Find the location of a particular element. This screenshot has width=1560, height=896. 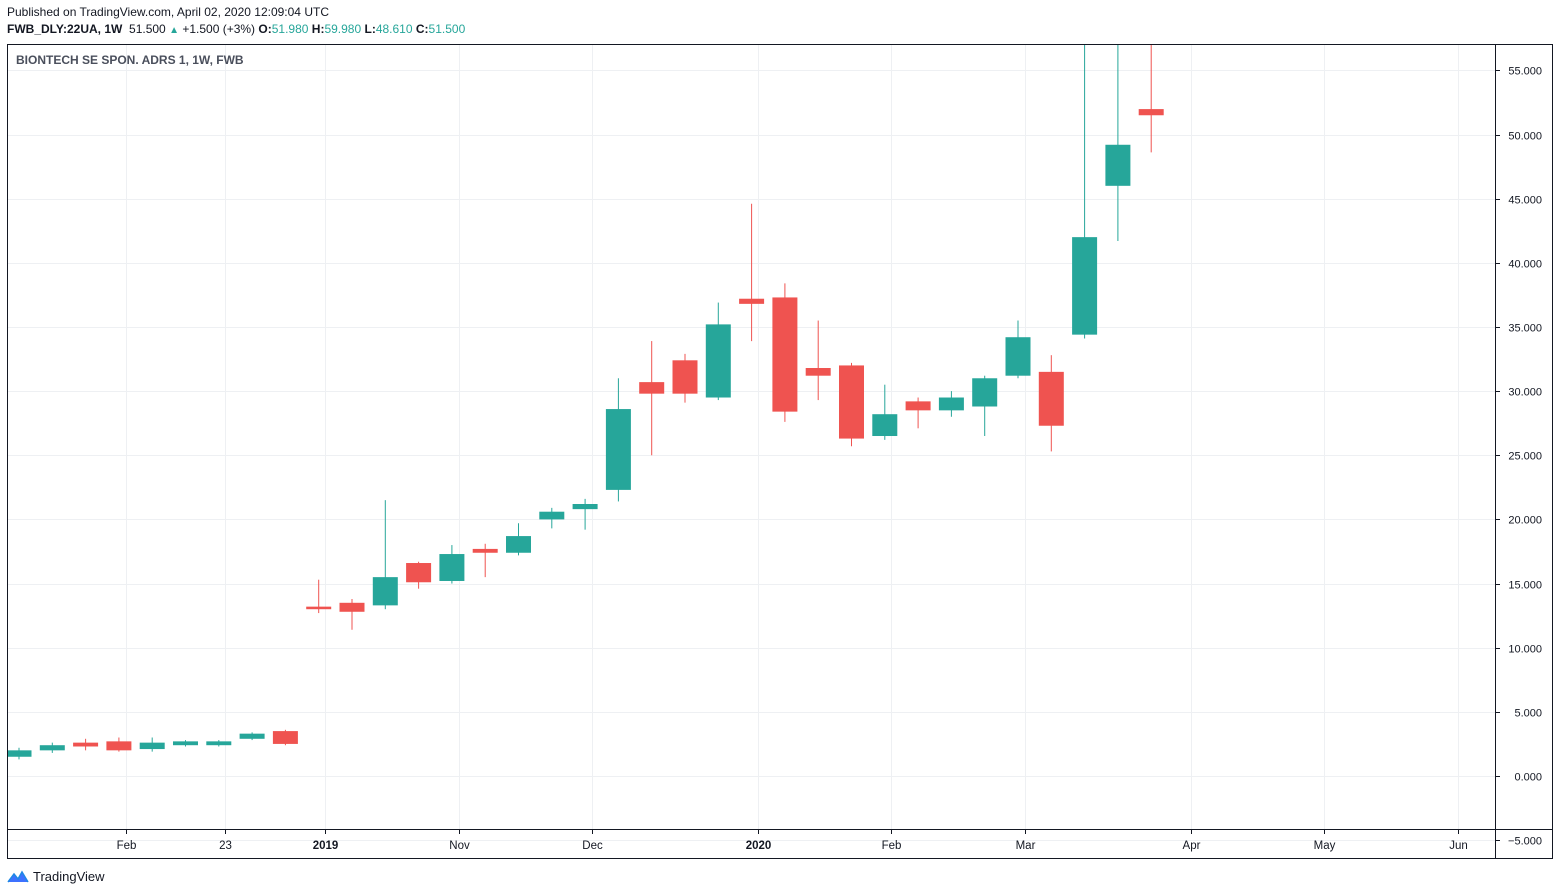

time-axis: Feb 23 2019 Nov Dec 2020 Feb Mar Apr May Jun is located at coordinates (792, 840).